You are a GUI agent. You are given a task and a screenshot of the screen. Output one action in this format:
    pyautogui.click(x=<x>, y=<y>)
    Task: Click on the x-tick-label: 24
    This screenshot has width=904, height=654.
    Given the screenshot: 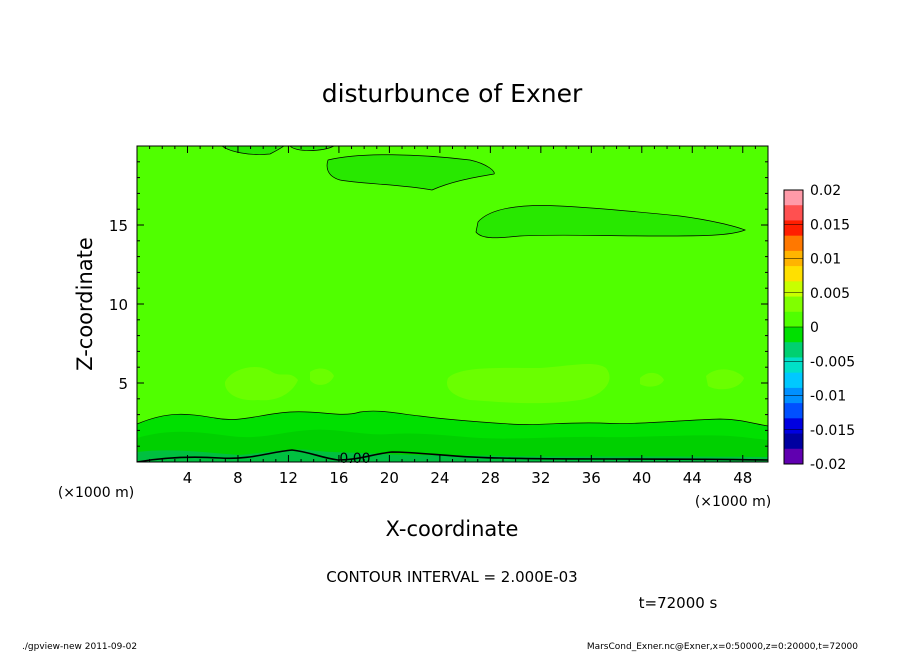 What is the action you would take?
    pyautogui.click(x=439, y=478)
    